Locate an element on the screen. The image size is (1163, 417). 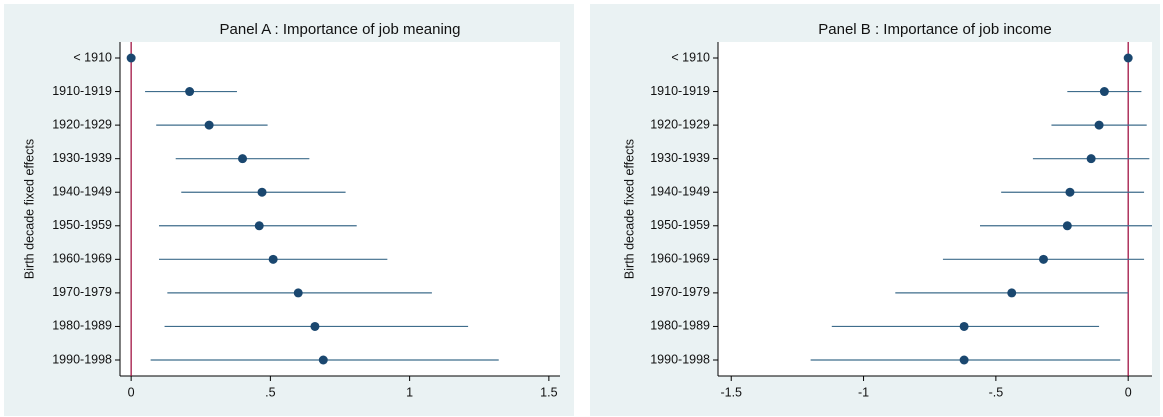
x-tick-label: -.5 is located at coordinates (996, 392).